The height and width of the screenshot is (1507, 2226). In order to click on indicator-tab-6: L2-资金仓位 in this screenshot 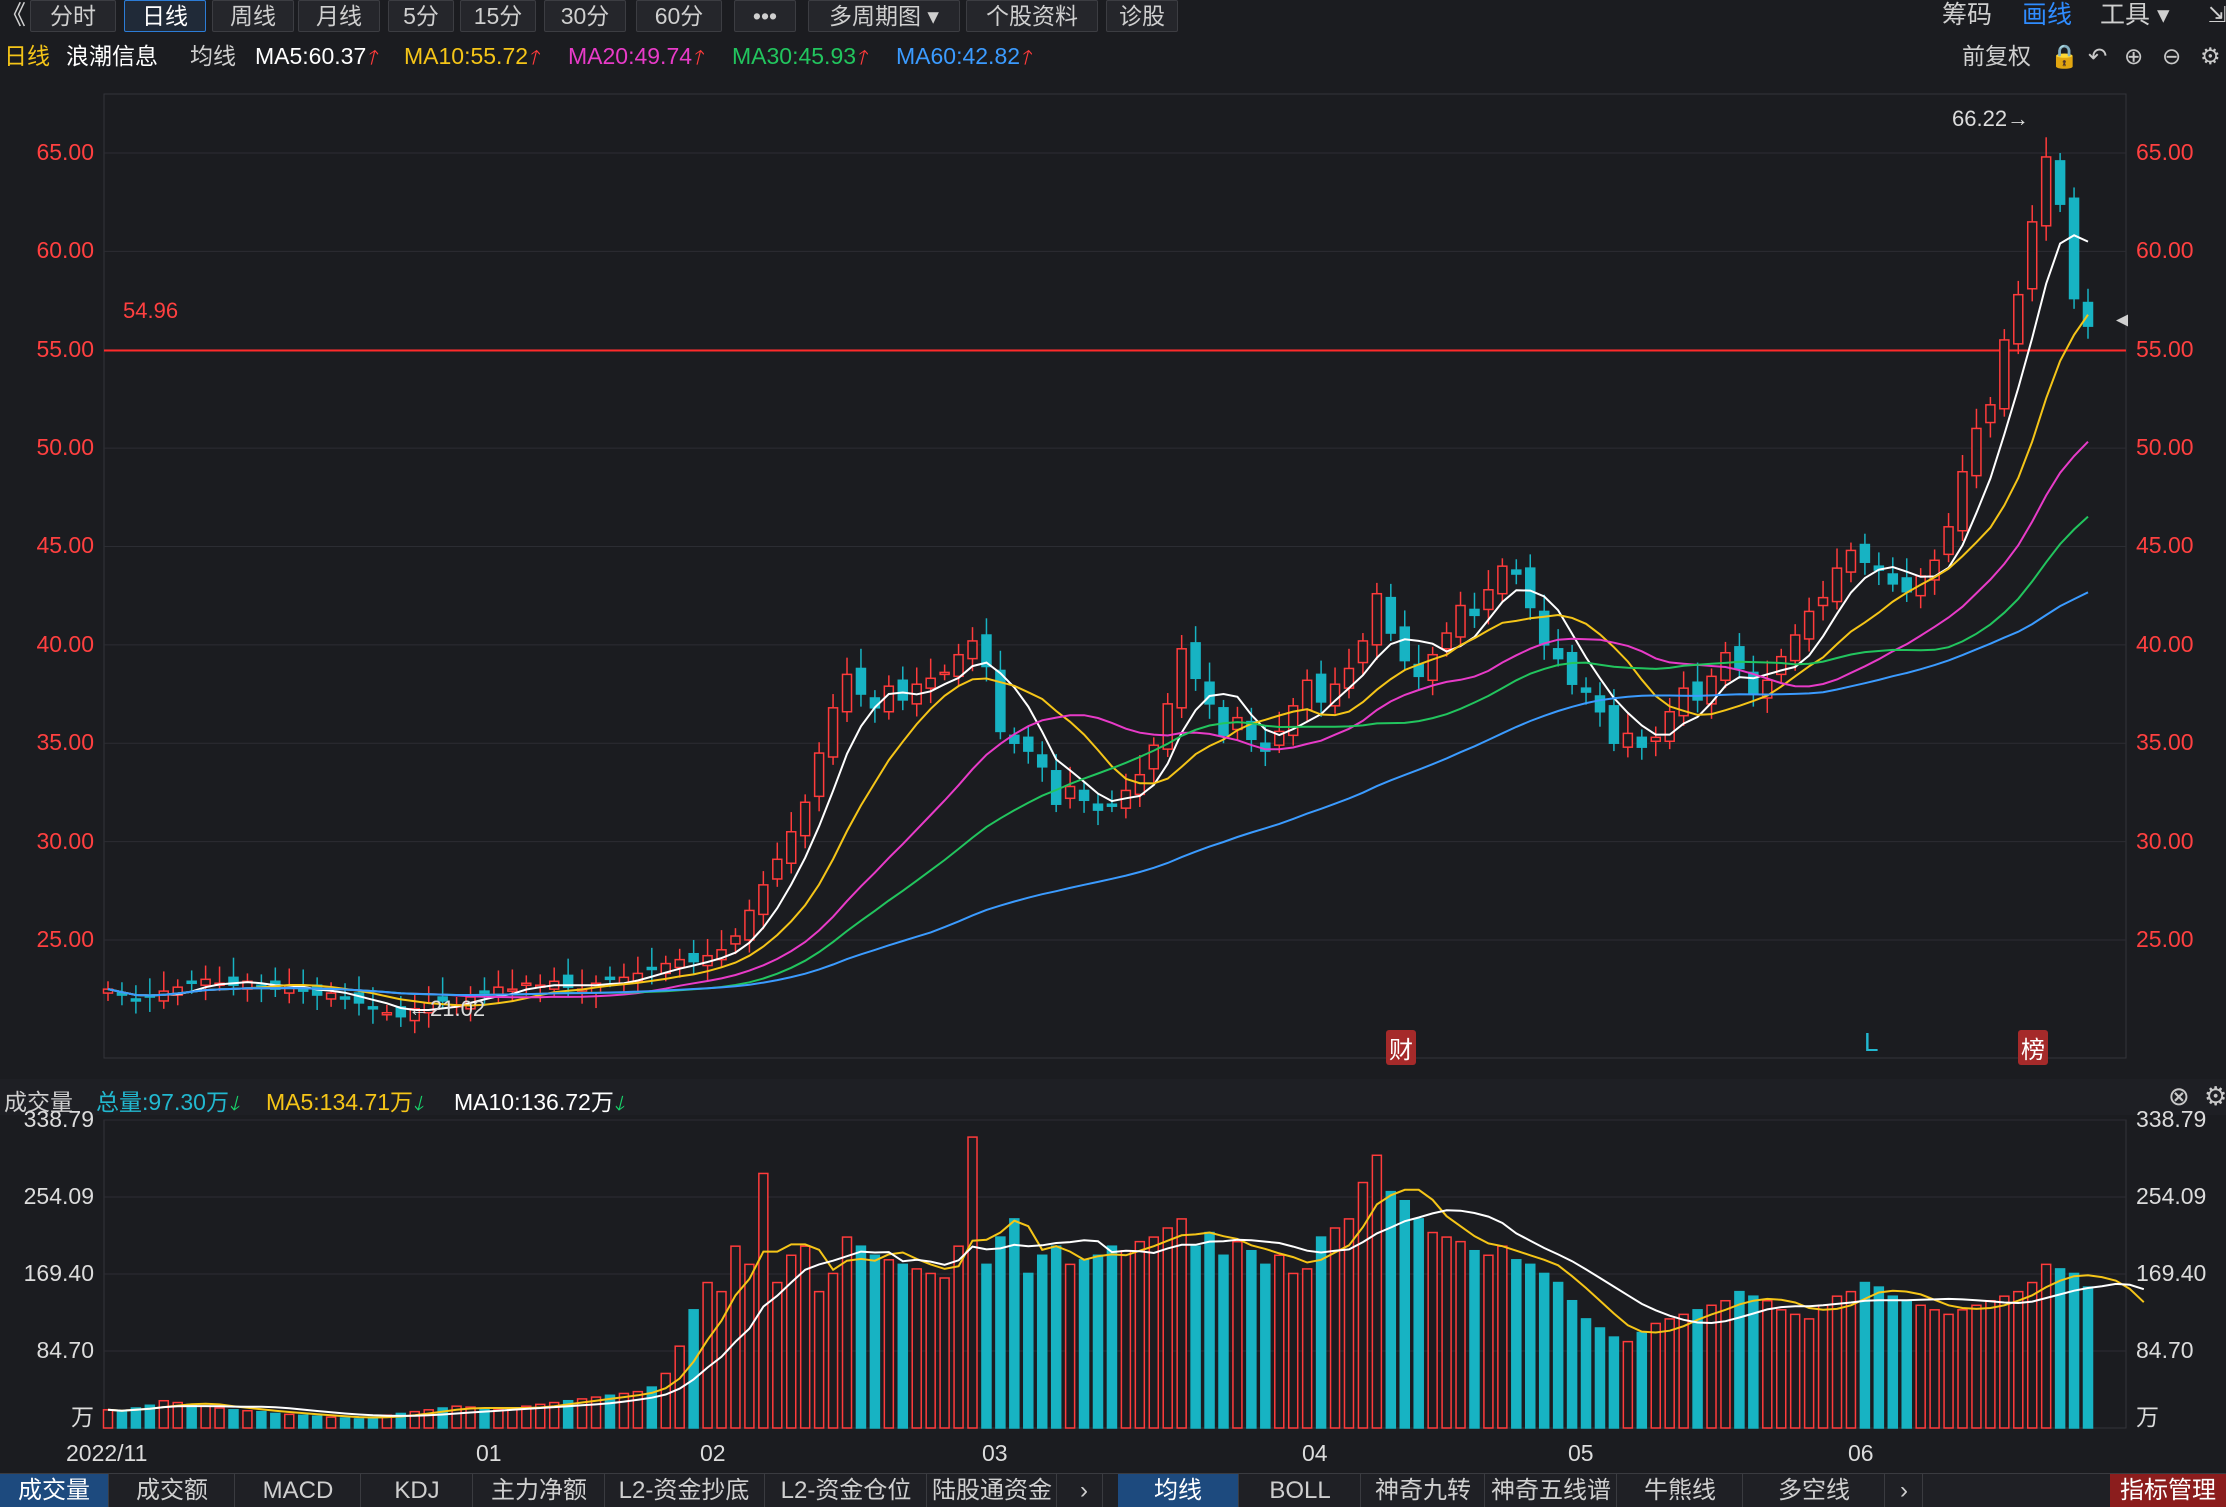, I will do `click(846, 1490)`.